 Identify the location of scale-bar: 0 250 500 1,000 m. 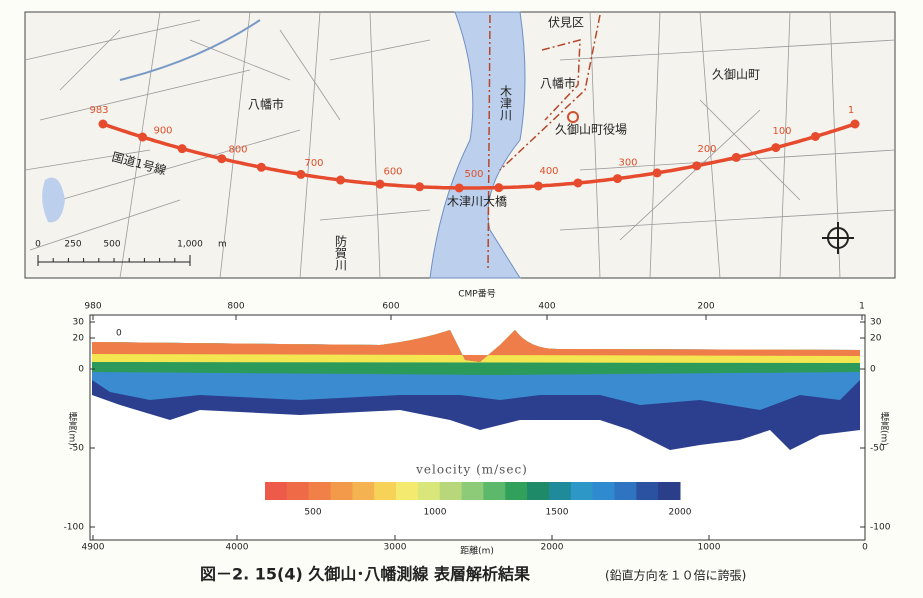
(131, 253).